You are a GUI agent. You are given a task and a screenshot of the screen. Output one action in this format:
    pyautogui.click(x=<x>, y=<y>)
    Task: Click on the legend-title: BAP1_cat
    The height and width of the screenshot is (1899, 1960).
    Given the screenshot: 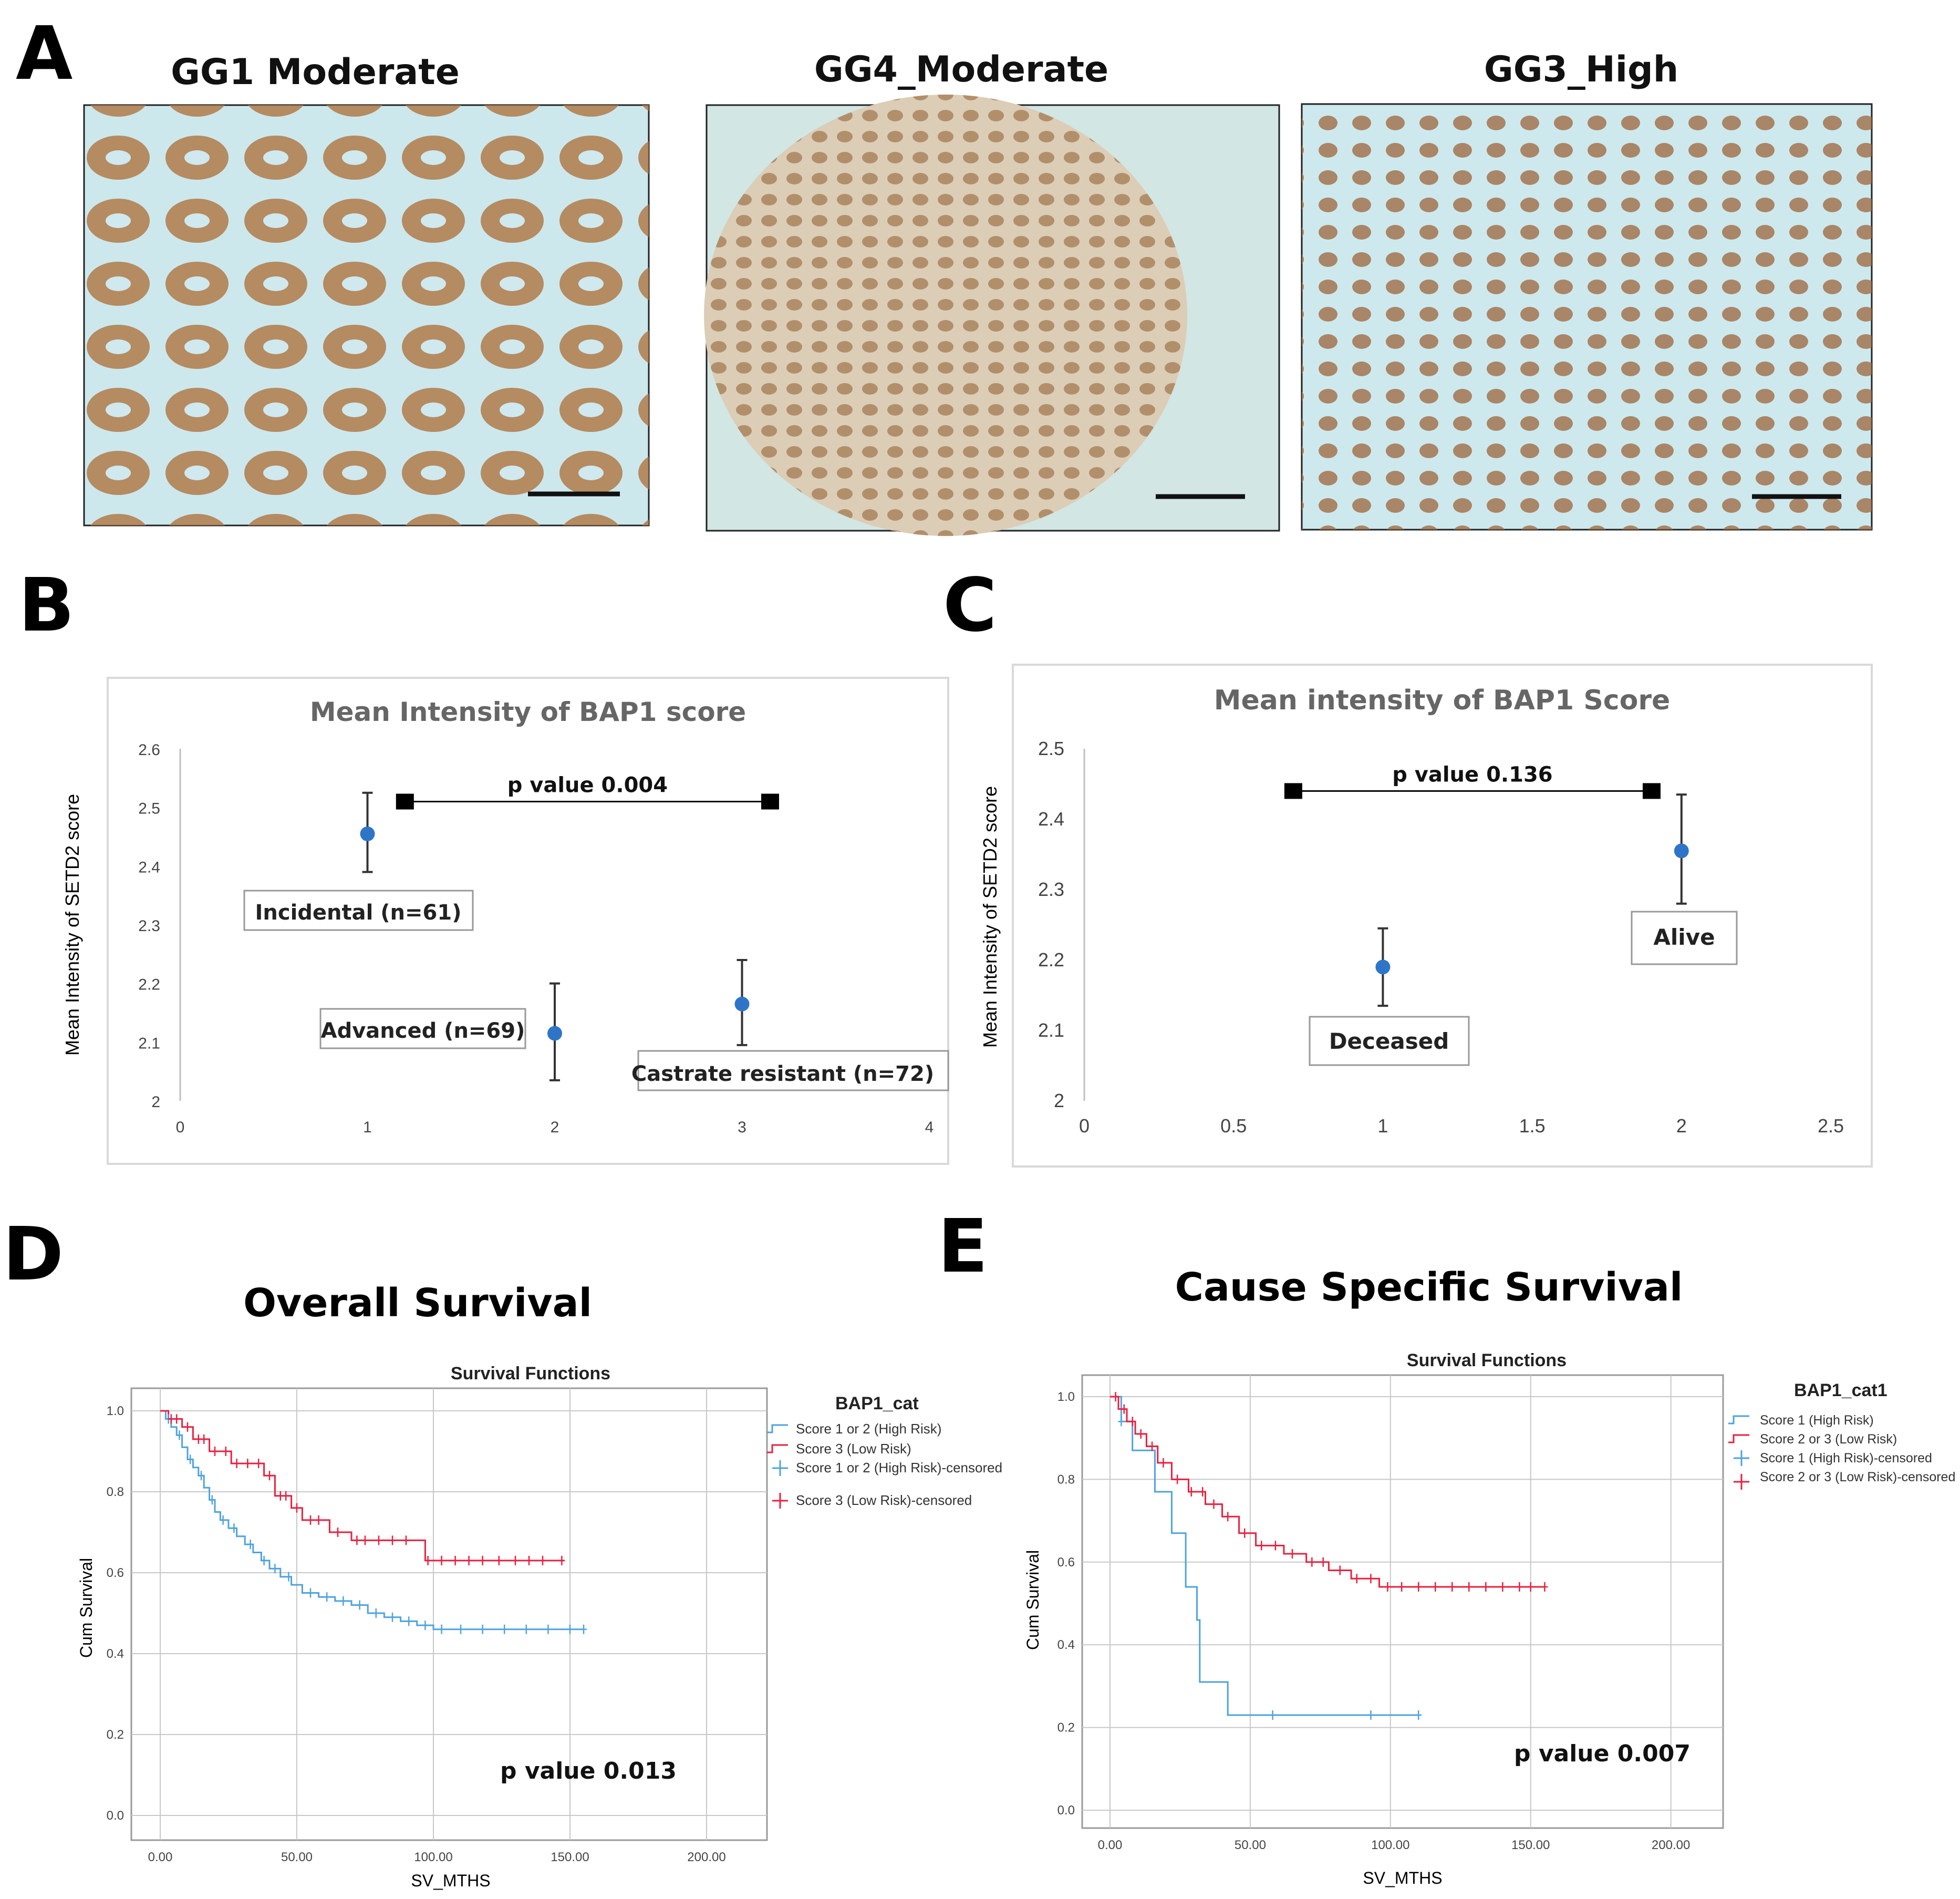 What is the action you would take?
    pyautogui.click(x=877, y=1403)
    